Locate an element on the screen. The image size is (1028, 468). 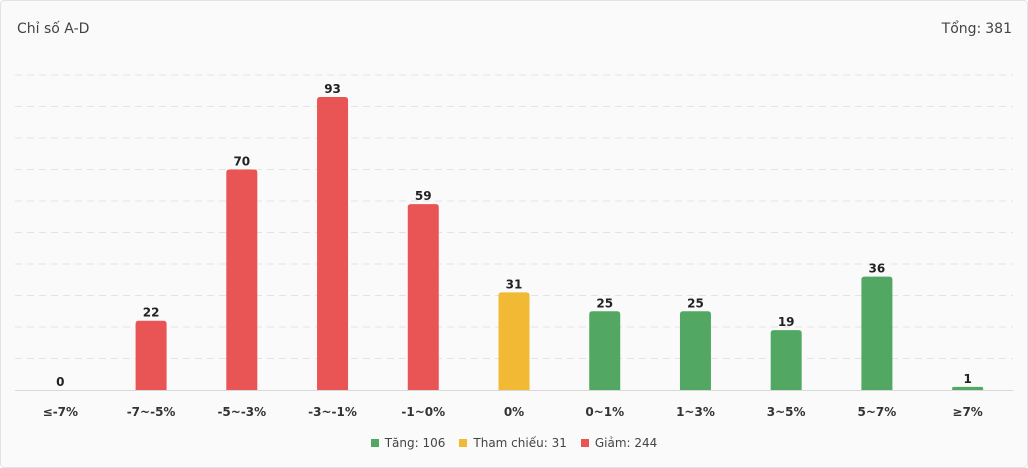
bar-value-label: 22 is located at coordinates (151, 313).